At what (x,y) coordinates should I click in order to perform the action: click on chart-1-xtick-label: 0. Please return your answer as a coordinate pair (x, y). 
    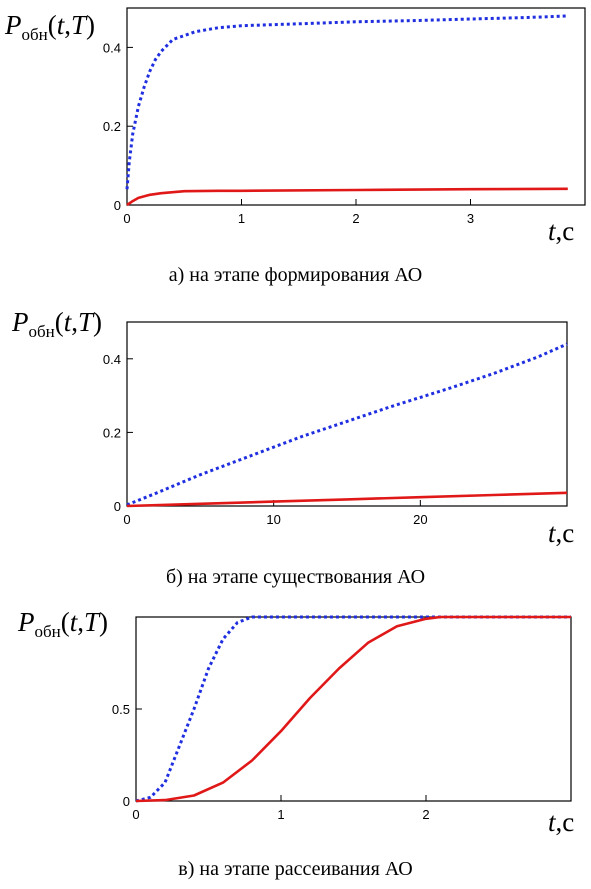
    Looking at the image, I should click on (126, 519).